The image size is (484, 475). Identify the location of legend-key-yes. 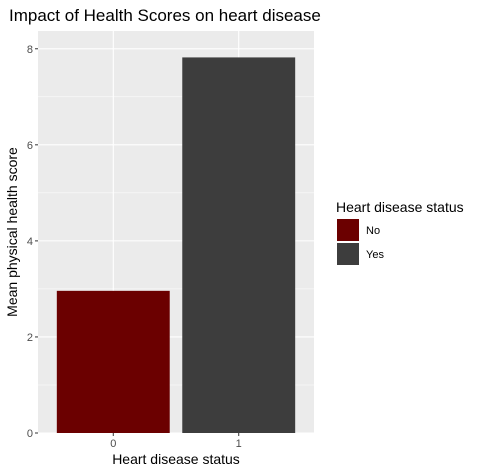
(348, 254).